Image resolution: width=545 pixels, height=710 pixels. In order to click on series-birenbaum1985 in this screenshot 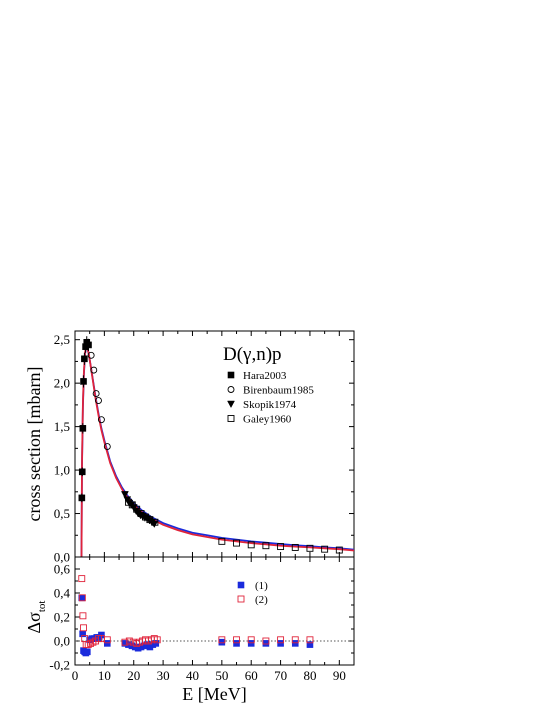, I will do `click(99, 401)`.